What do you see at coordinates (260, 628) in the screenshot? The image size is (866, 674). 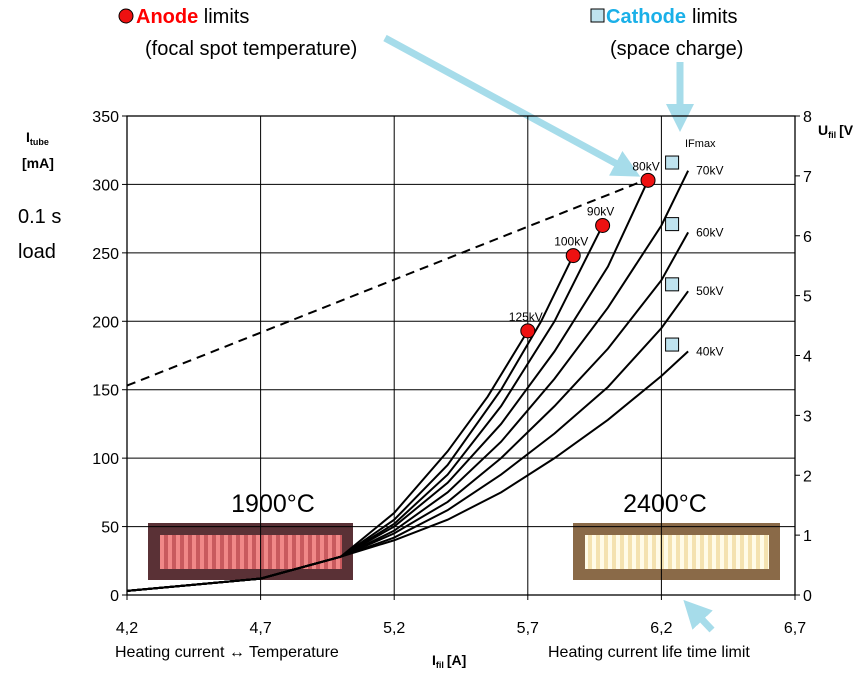 I see `x-tick-label: 4,7` at bounding box center [260, 628].